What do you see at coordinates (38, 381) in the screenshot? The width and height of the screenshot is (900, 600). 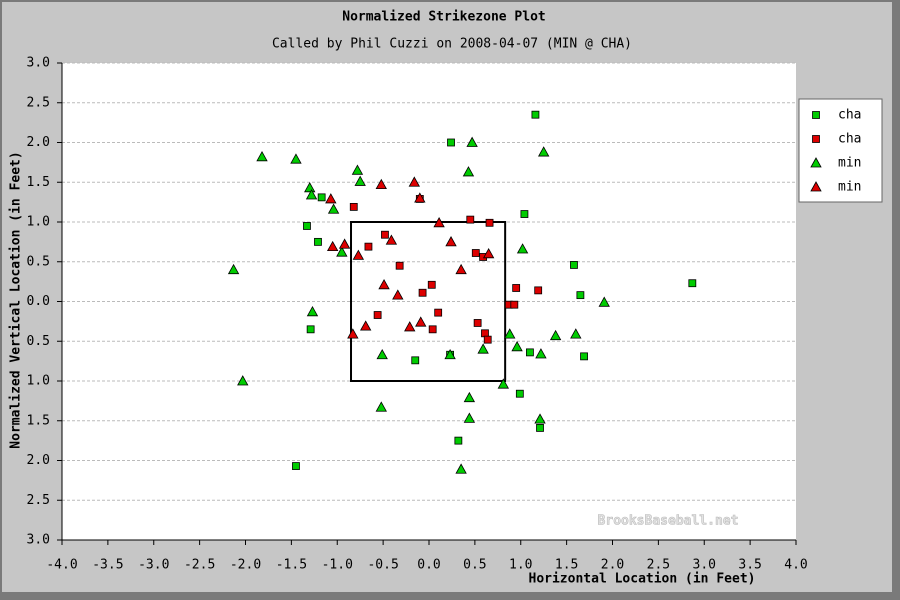 I see `y-tick-label: 1.0` at bounding box center [38, 381].